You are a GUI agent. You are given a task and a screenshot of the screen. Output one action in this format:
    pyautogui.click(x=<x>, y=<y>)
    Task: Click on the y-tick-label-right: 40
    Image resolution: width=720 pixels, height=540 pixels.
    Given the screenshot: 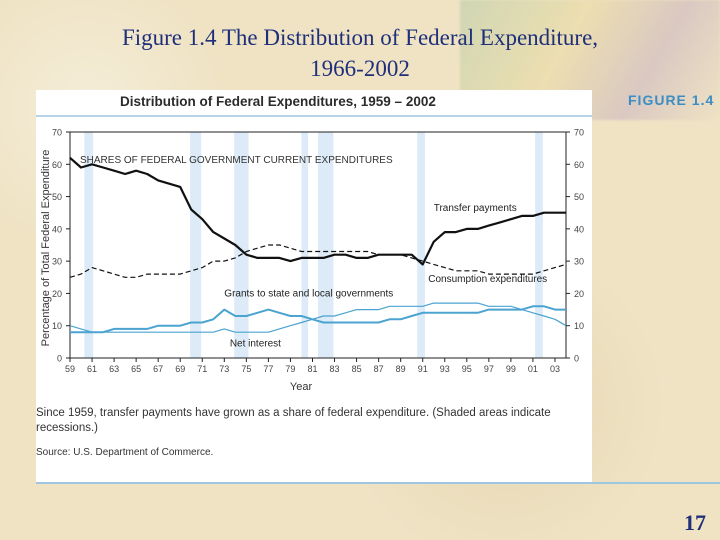 What is the action you would take?
    pyautogui.click(x=579, y=229)
    